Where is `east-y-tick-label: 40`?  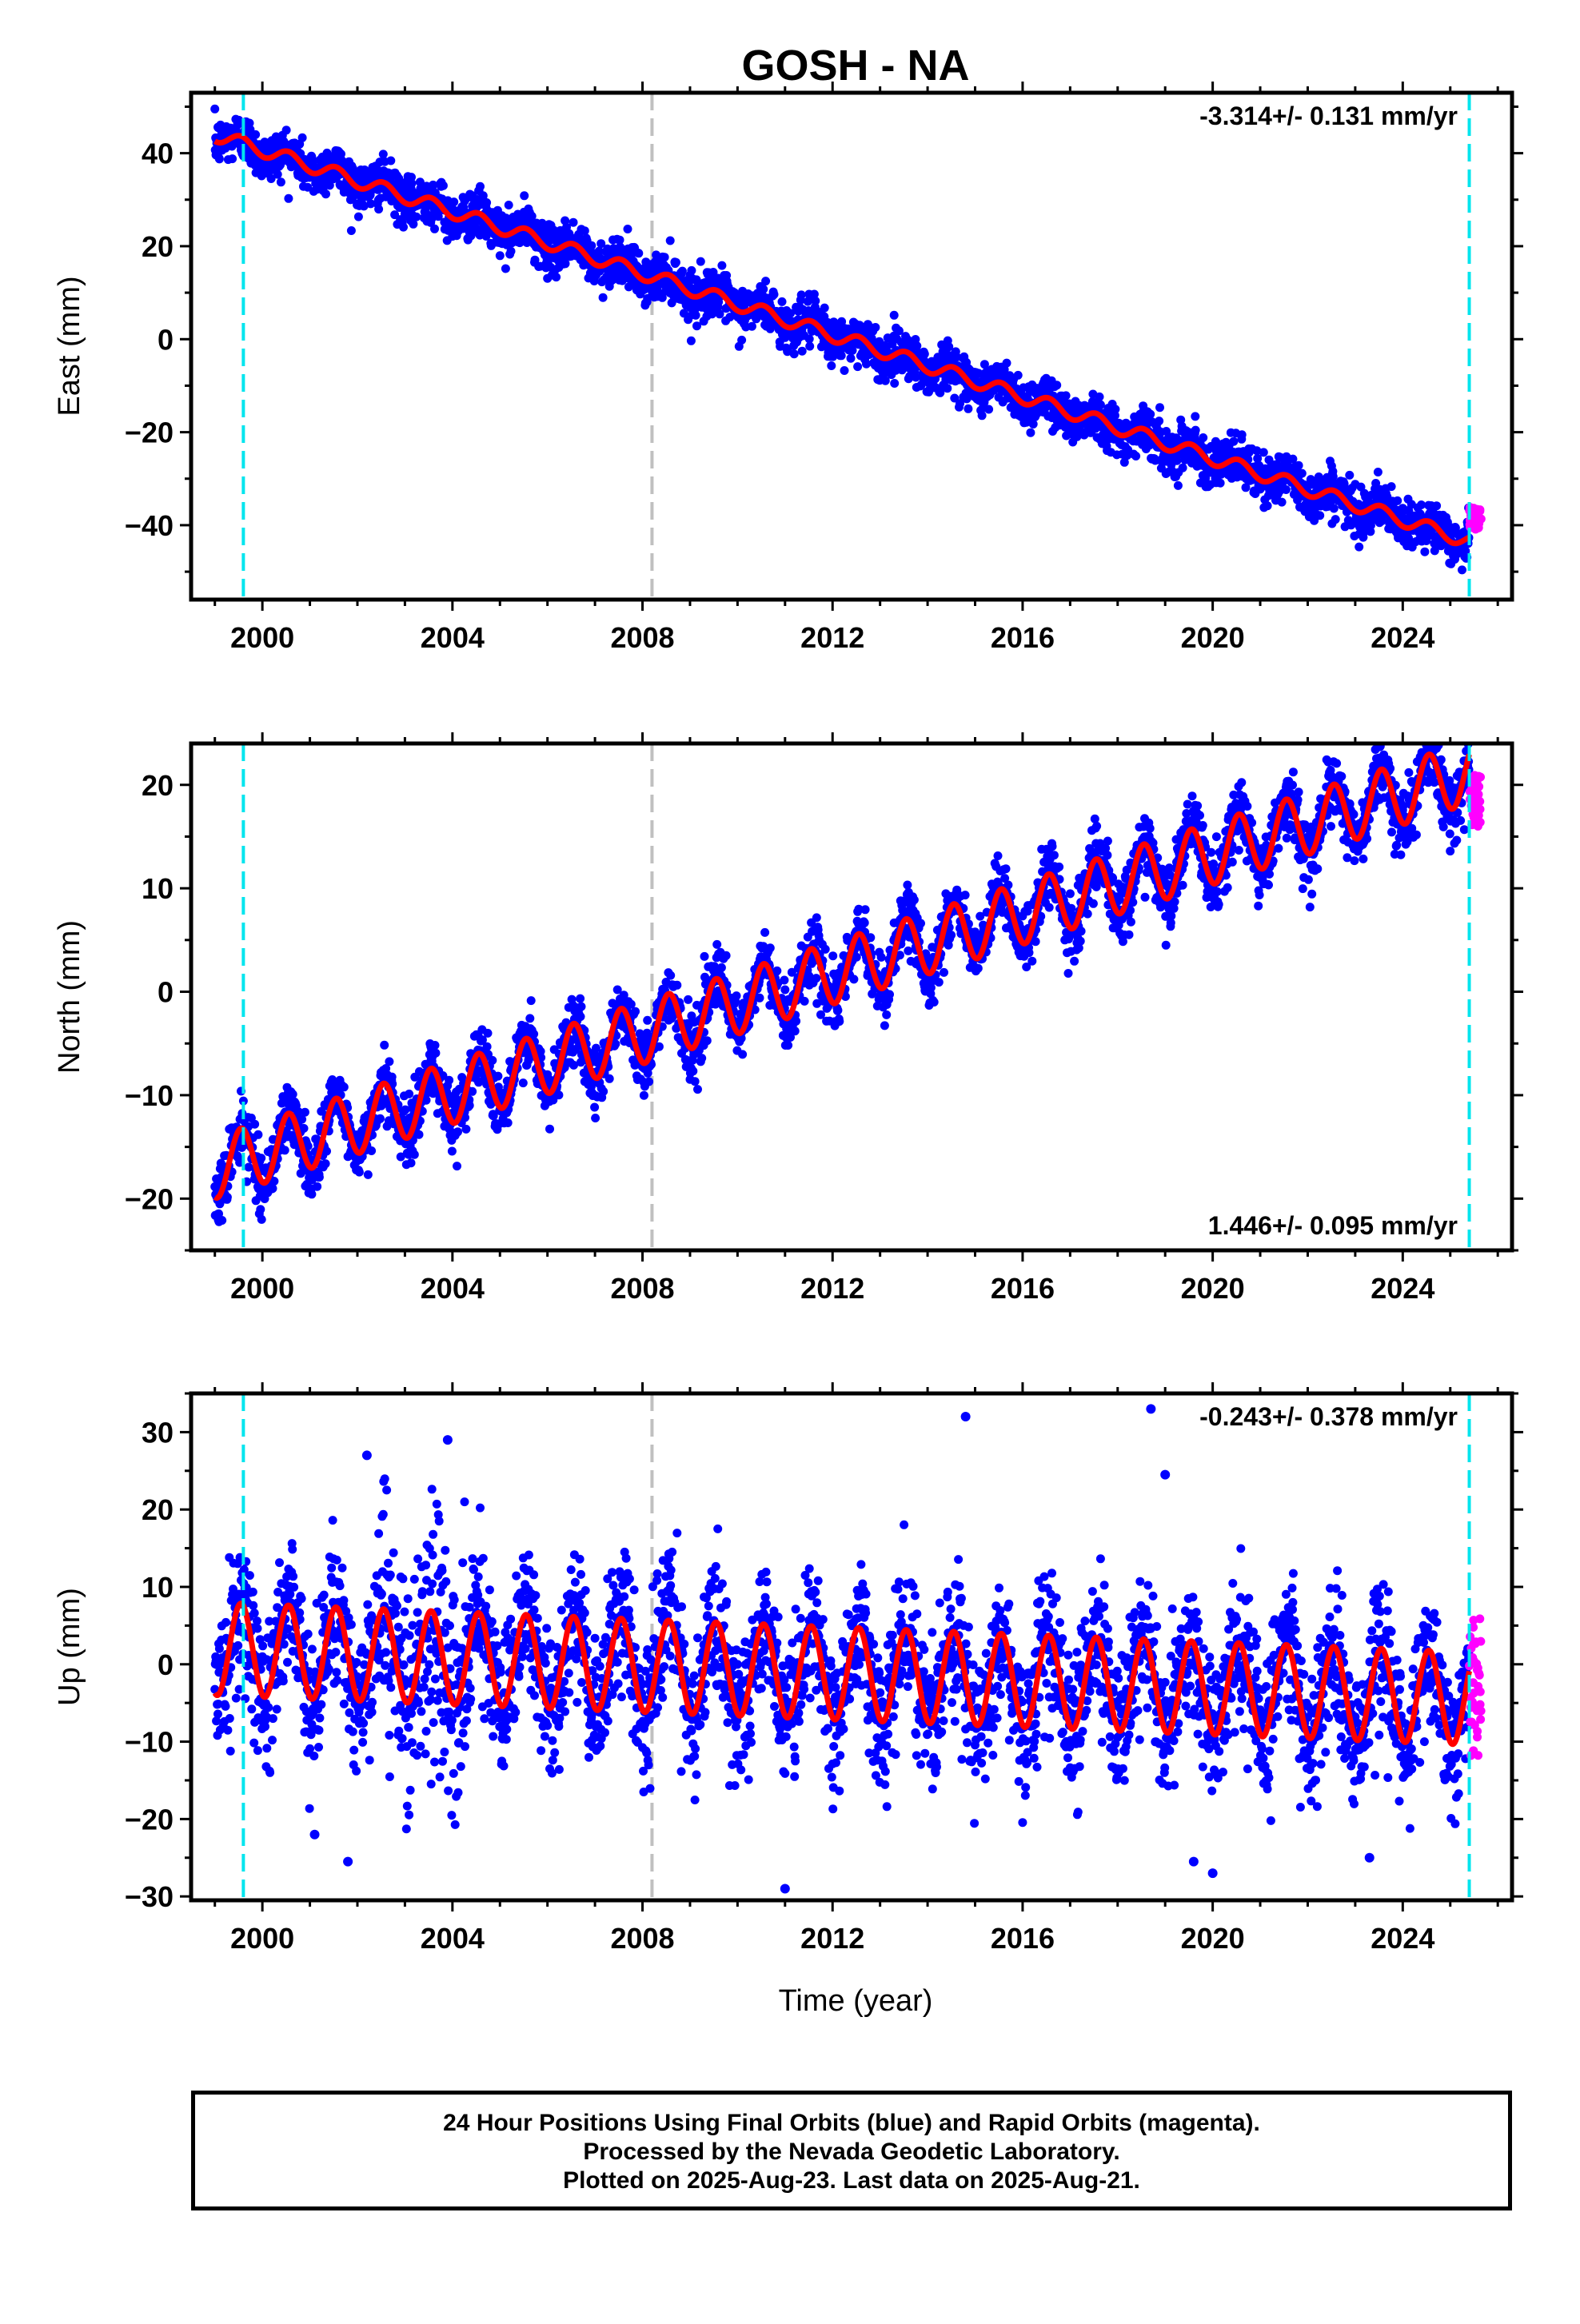 east-y-tick-label: 40 is located at coordinates (158, 154).